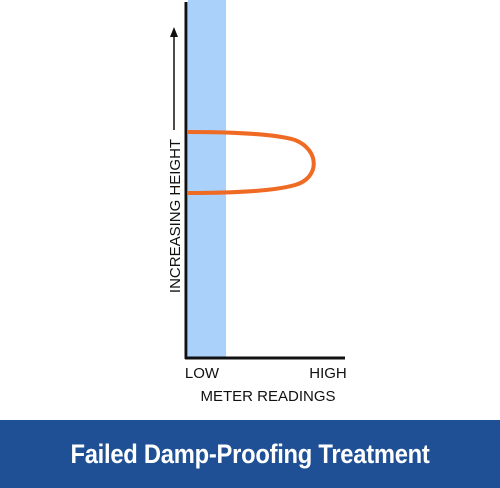  Describe the element at coordinates (328, 373) in the screenshot. I see `x-high-label: HIGH` at that location.